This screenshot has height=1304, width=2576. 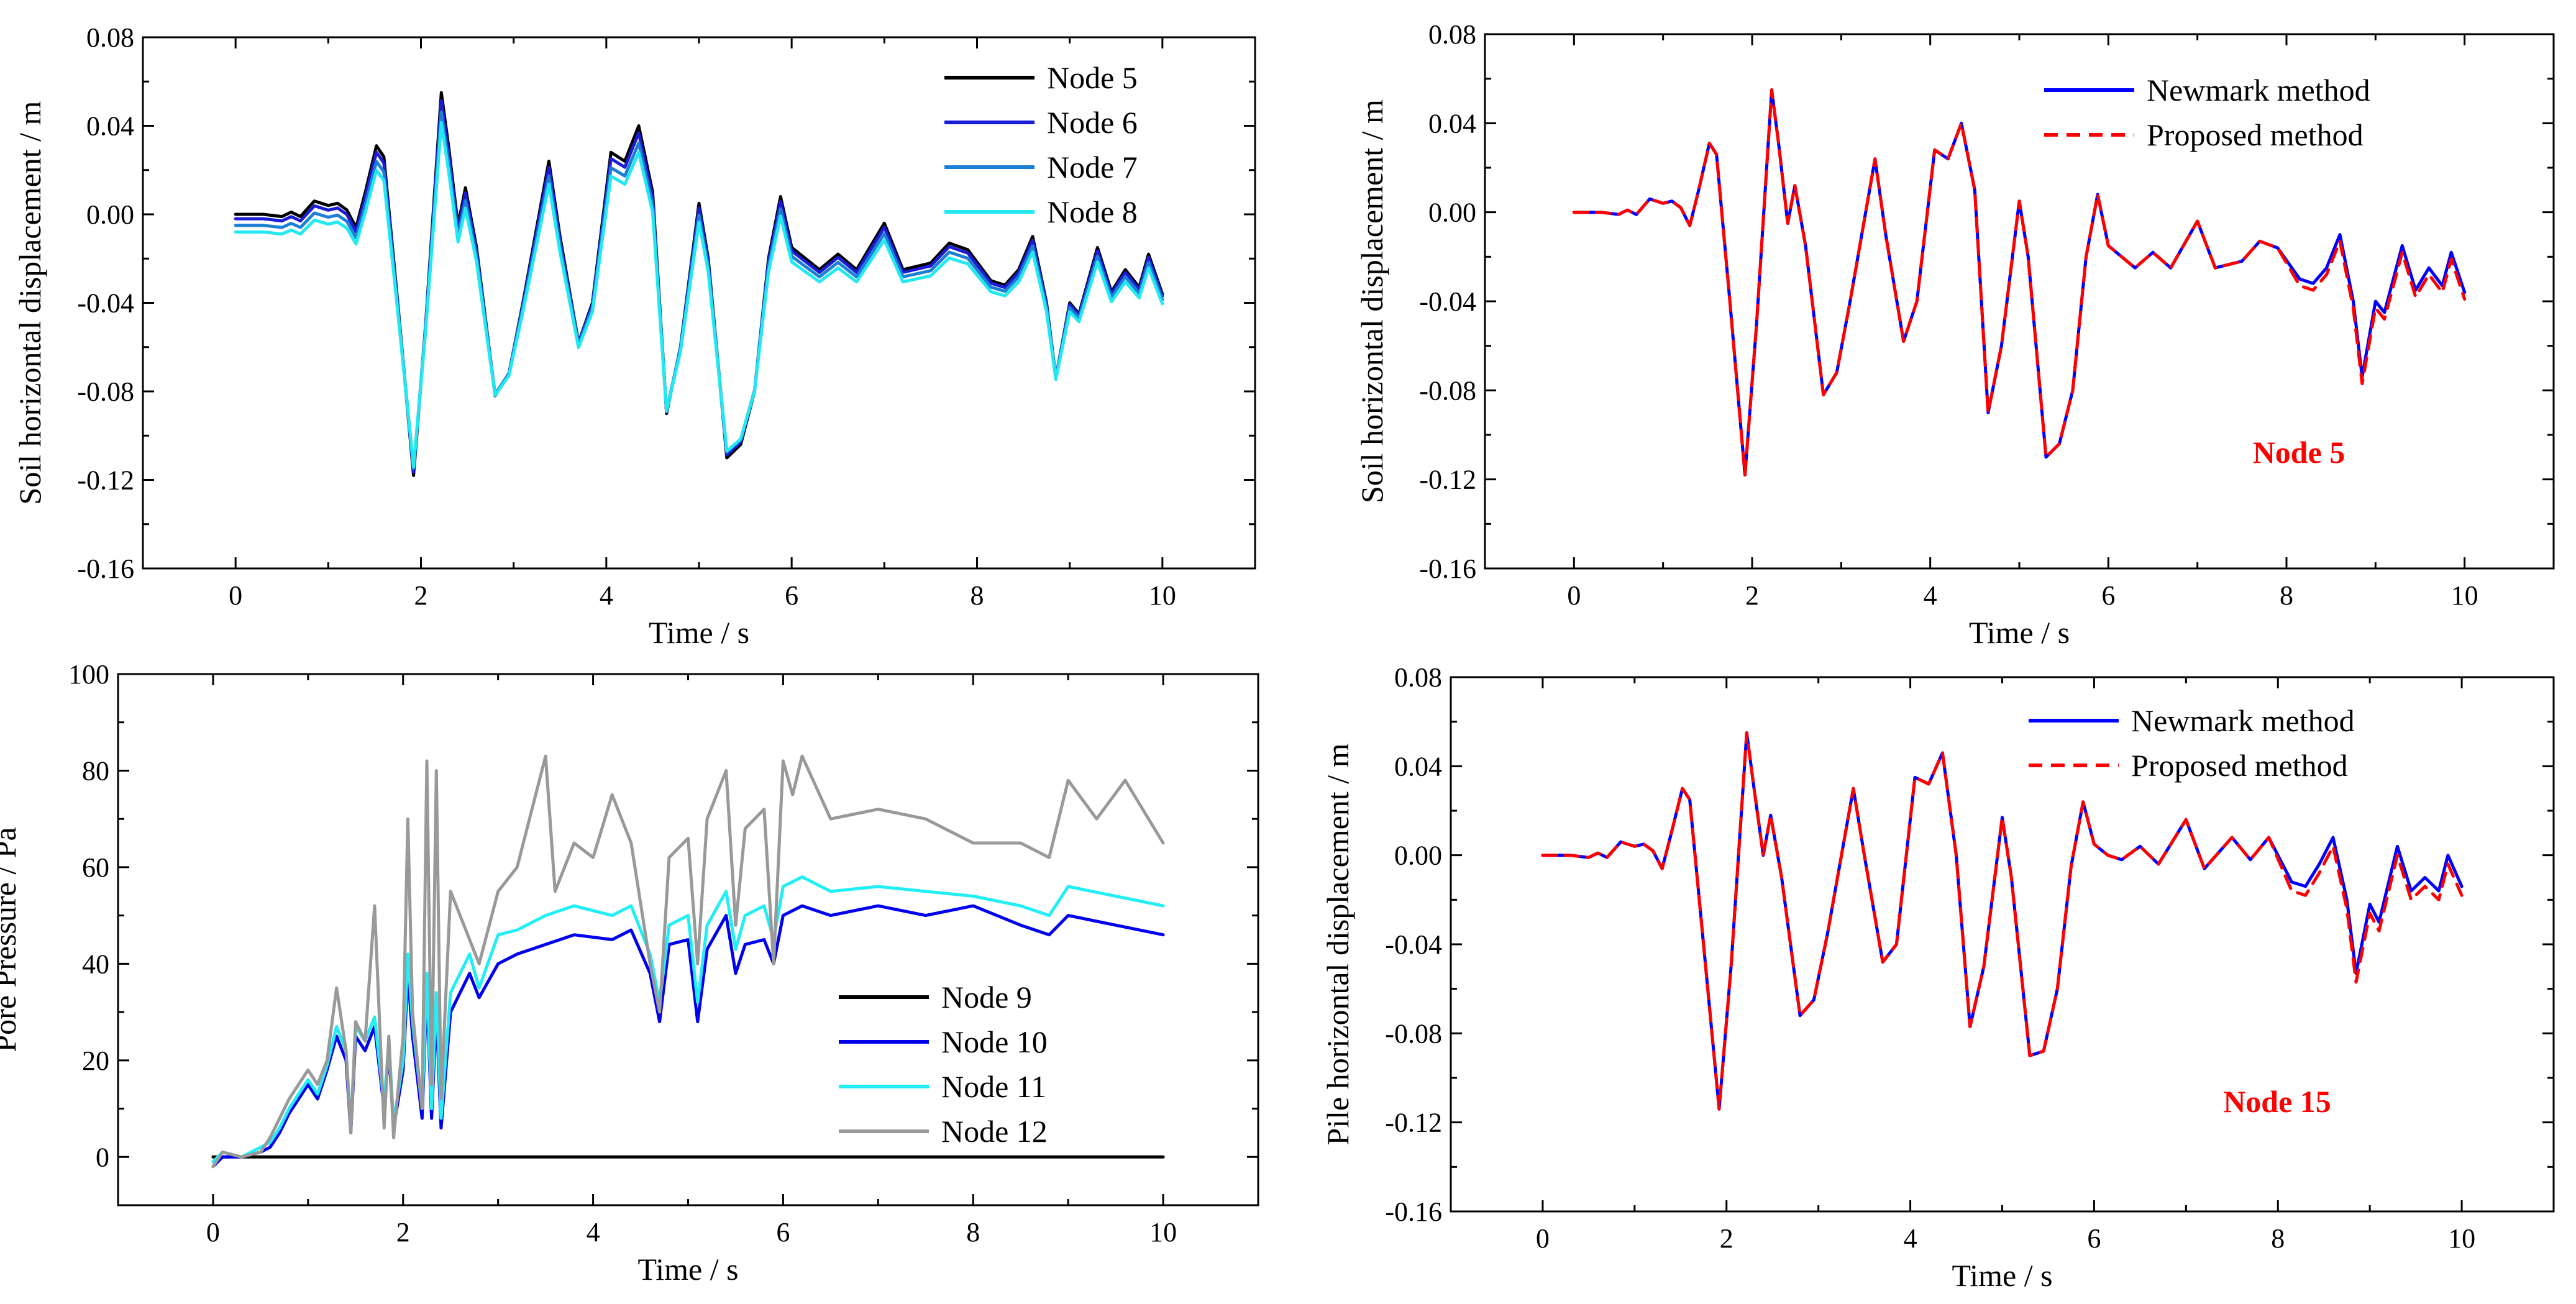 I want to click on y-tick-label: 80, so click(x=95, y=771).